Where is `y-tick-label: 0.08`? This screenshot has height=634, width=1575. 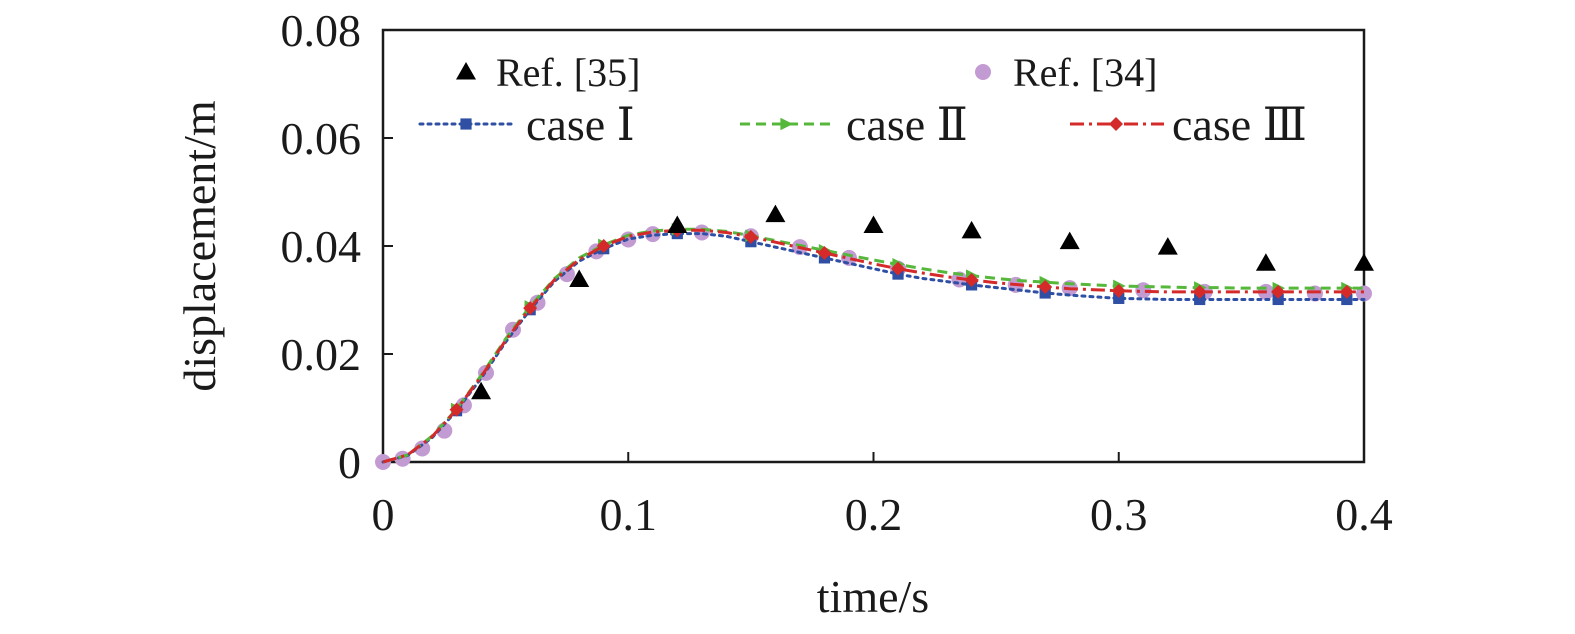 y-tick-label: 0.08 is located at coordinates (321, 30).